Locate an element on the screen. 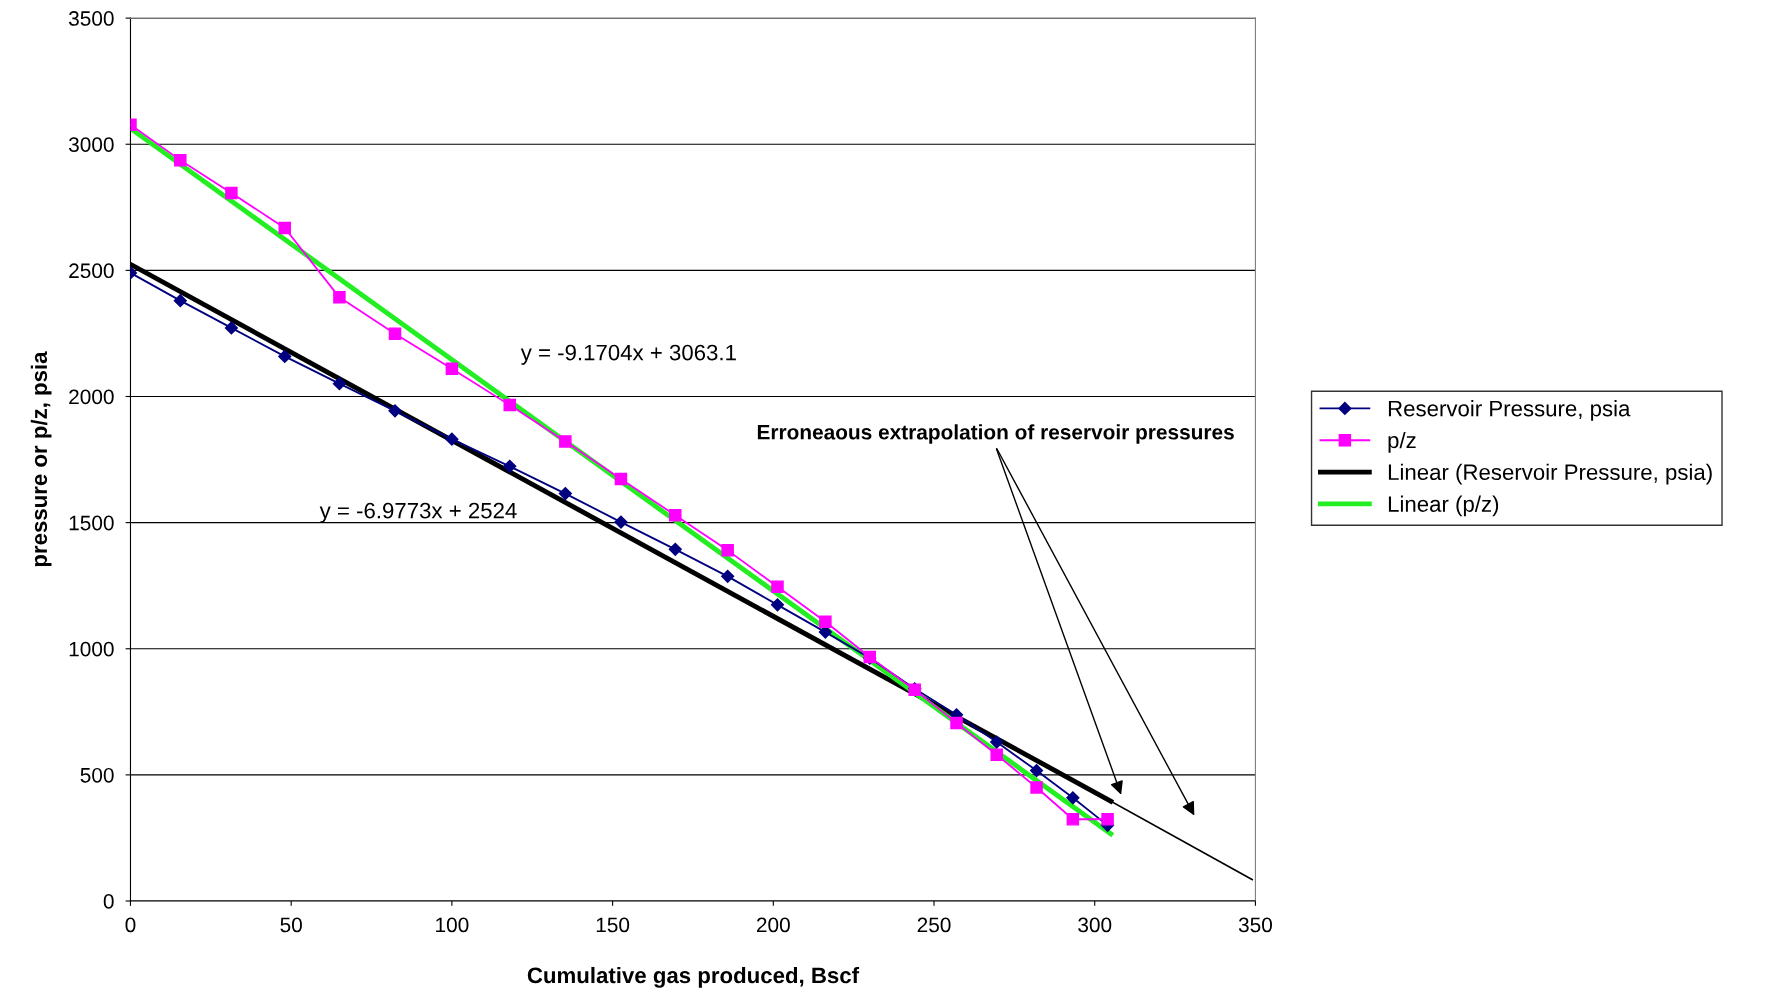  y-tick-label: 3500 is located at coordinates (91, 18).